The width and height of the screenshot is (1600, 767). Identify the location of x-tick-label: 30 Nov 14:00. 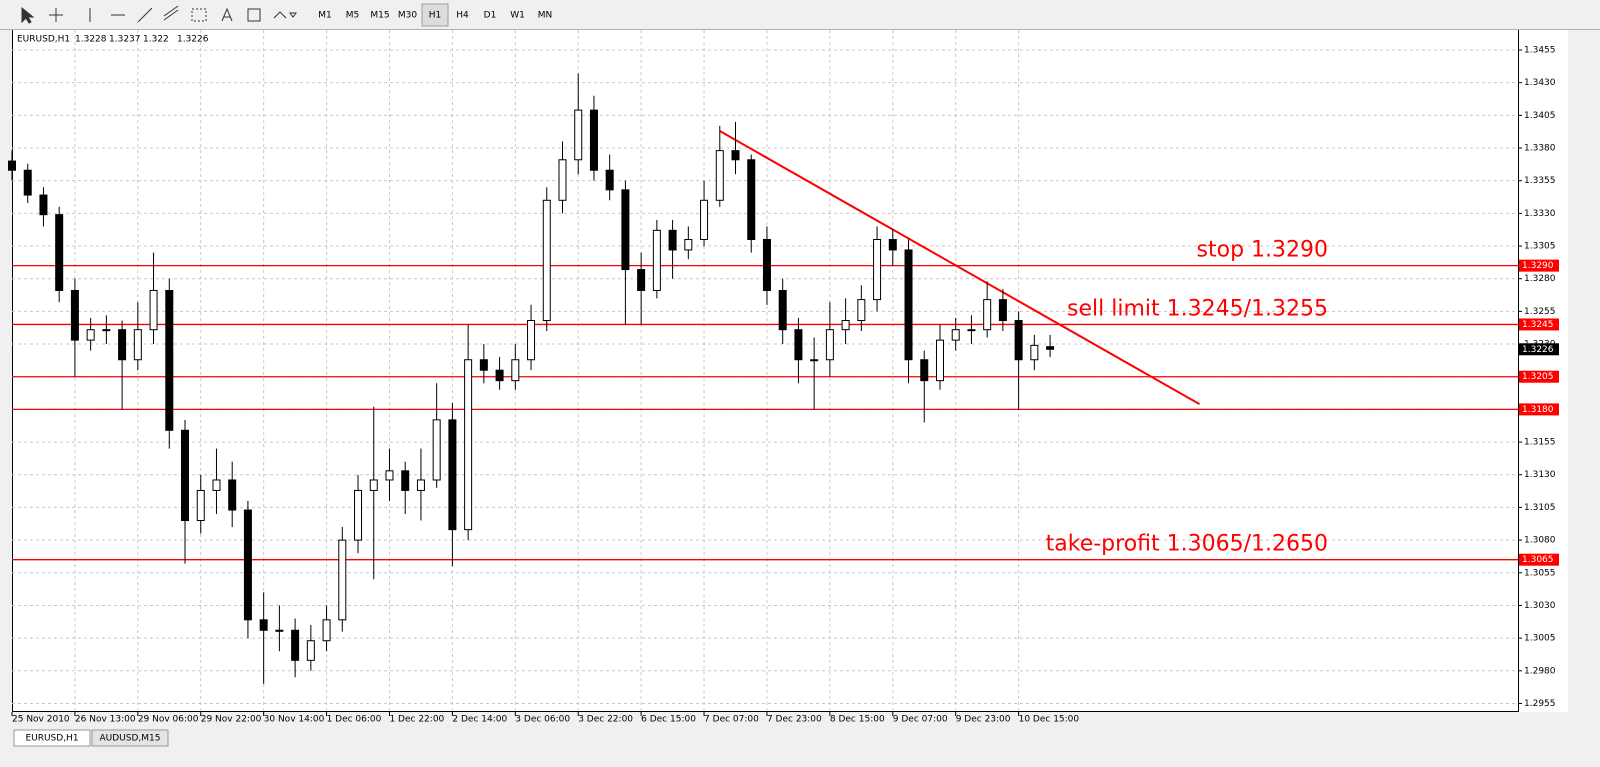
(294, 720).